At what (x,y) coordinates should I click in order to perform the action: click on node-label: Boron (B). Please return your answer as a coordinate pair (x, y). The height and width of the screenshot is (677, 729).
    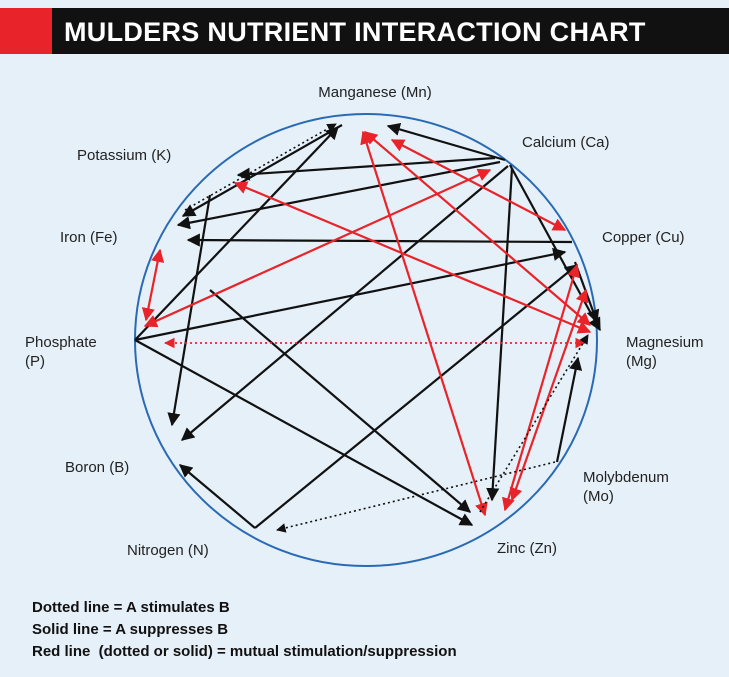
    Looking at the image, I should click on (97, 467).